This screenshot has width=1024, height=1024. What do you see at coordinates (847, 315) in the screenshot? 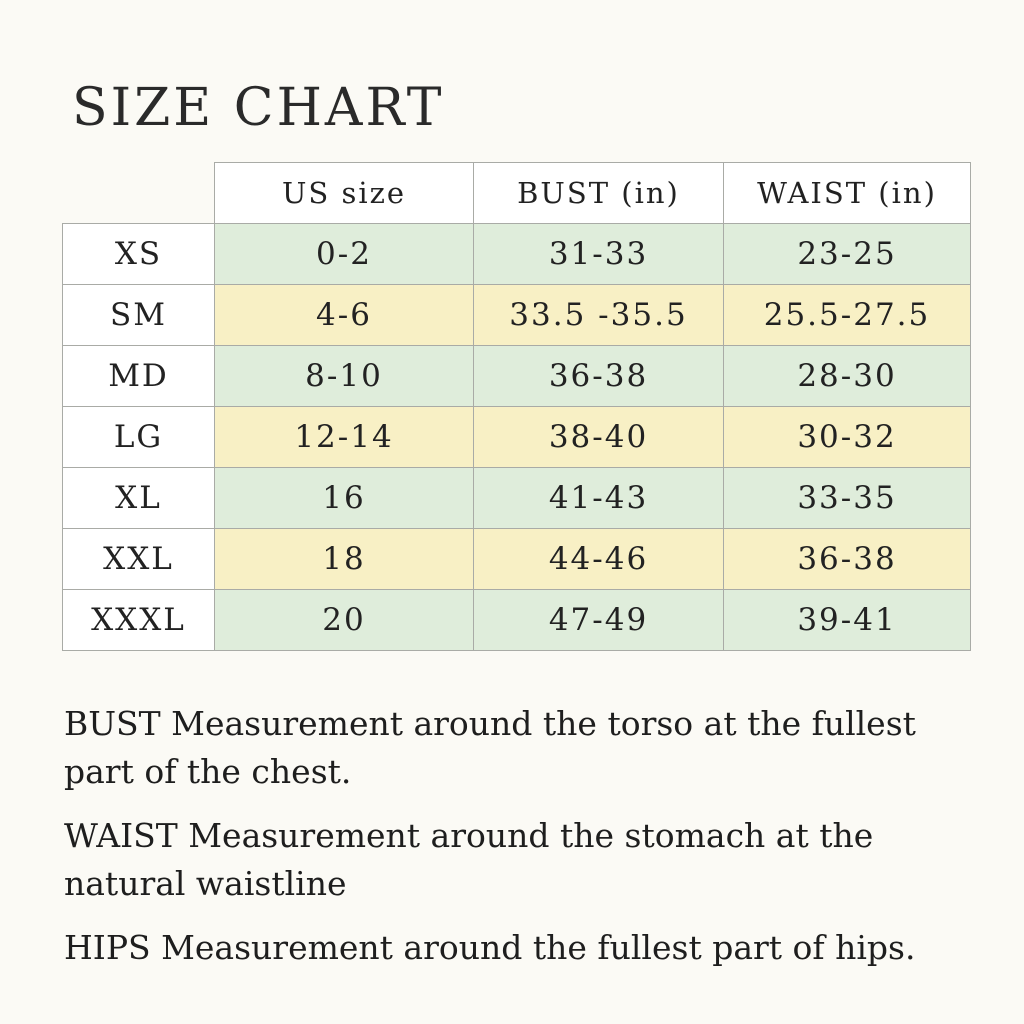
I see `waist-cell: 25.5-27.5` at bounding box center [847, 315].